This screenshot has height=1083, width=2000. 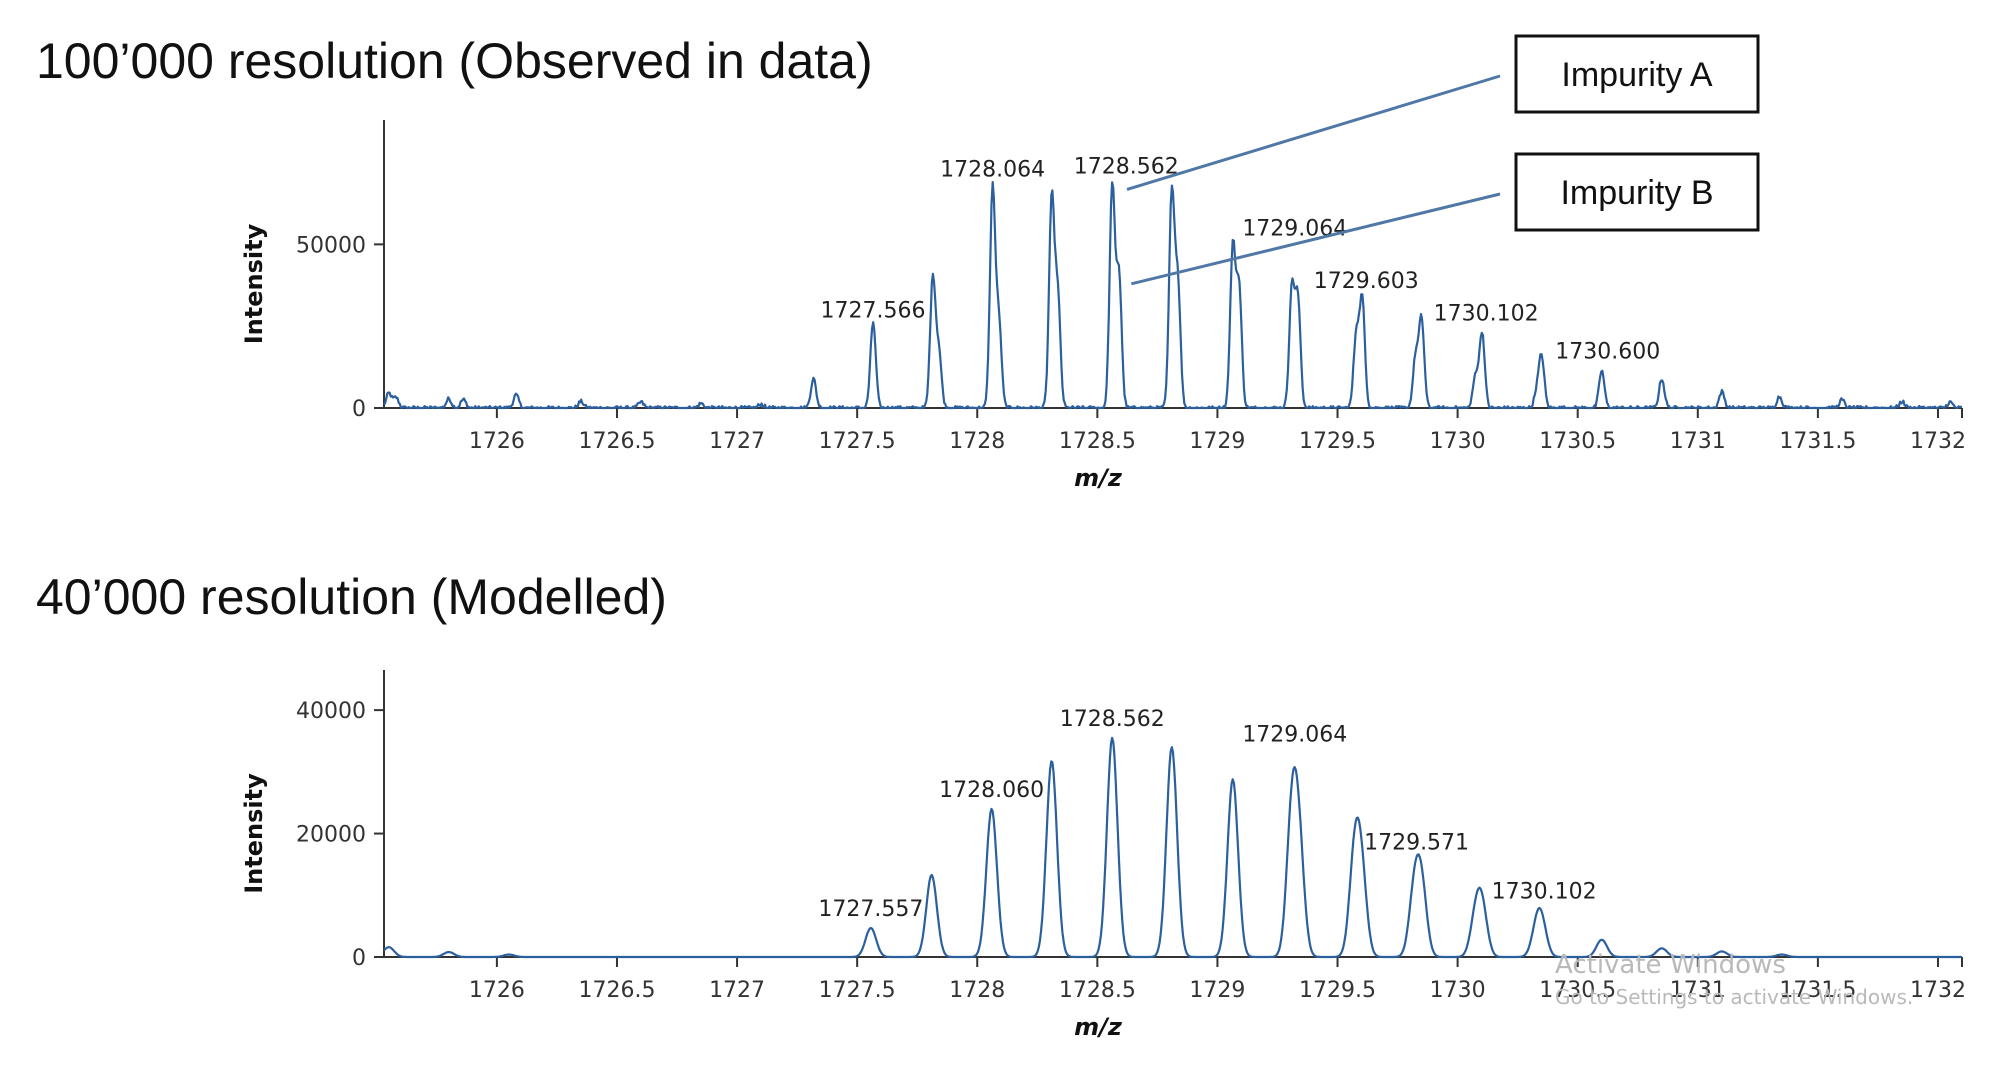 I want to click on peak-label: 1727.566, so click(x=873, y=310).